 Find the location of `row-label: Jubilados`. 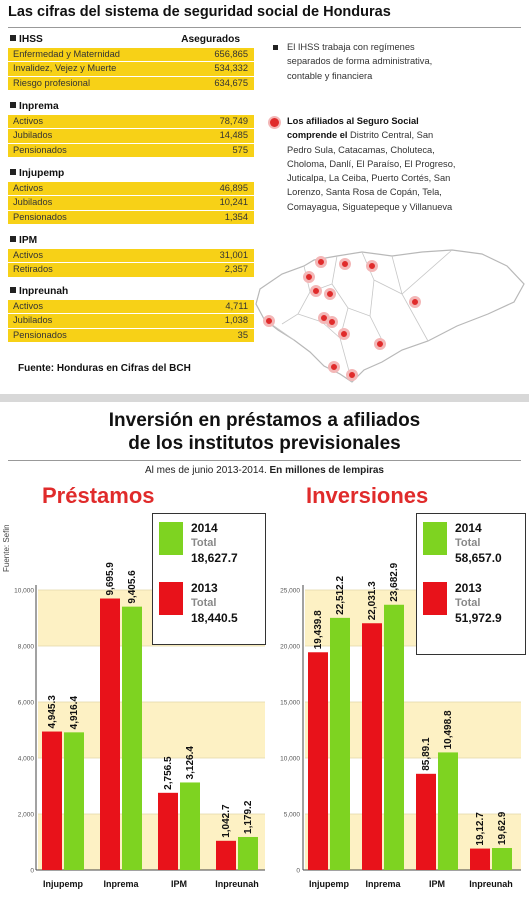

row-label: Jubilados is located at coordinates (33, 135).